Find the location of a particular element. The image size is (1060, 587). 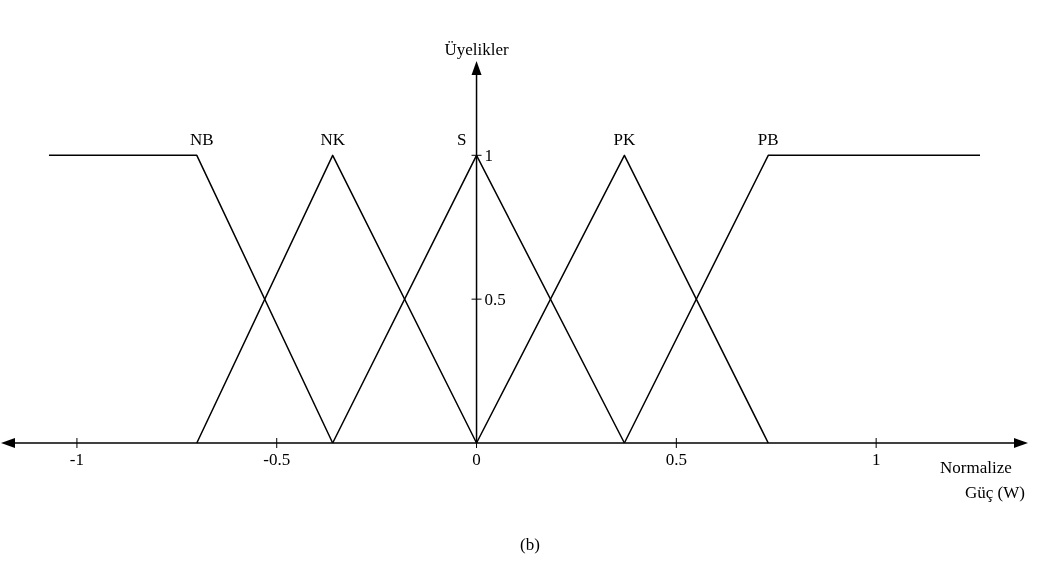

series-label: NB is located at coordinates (202, 140).